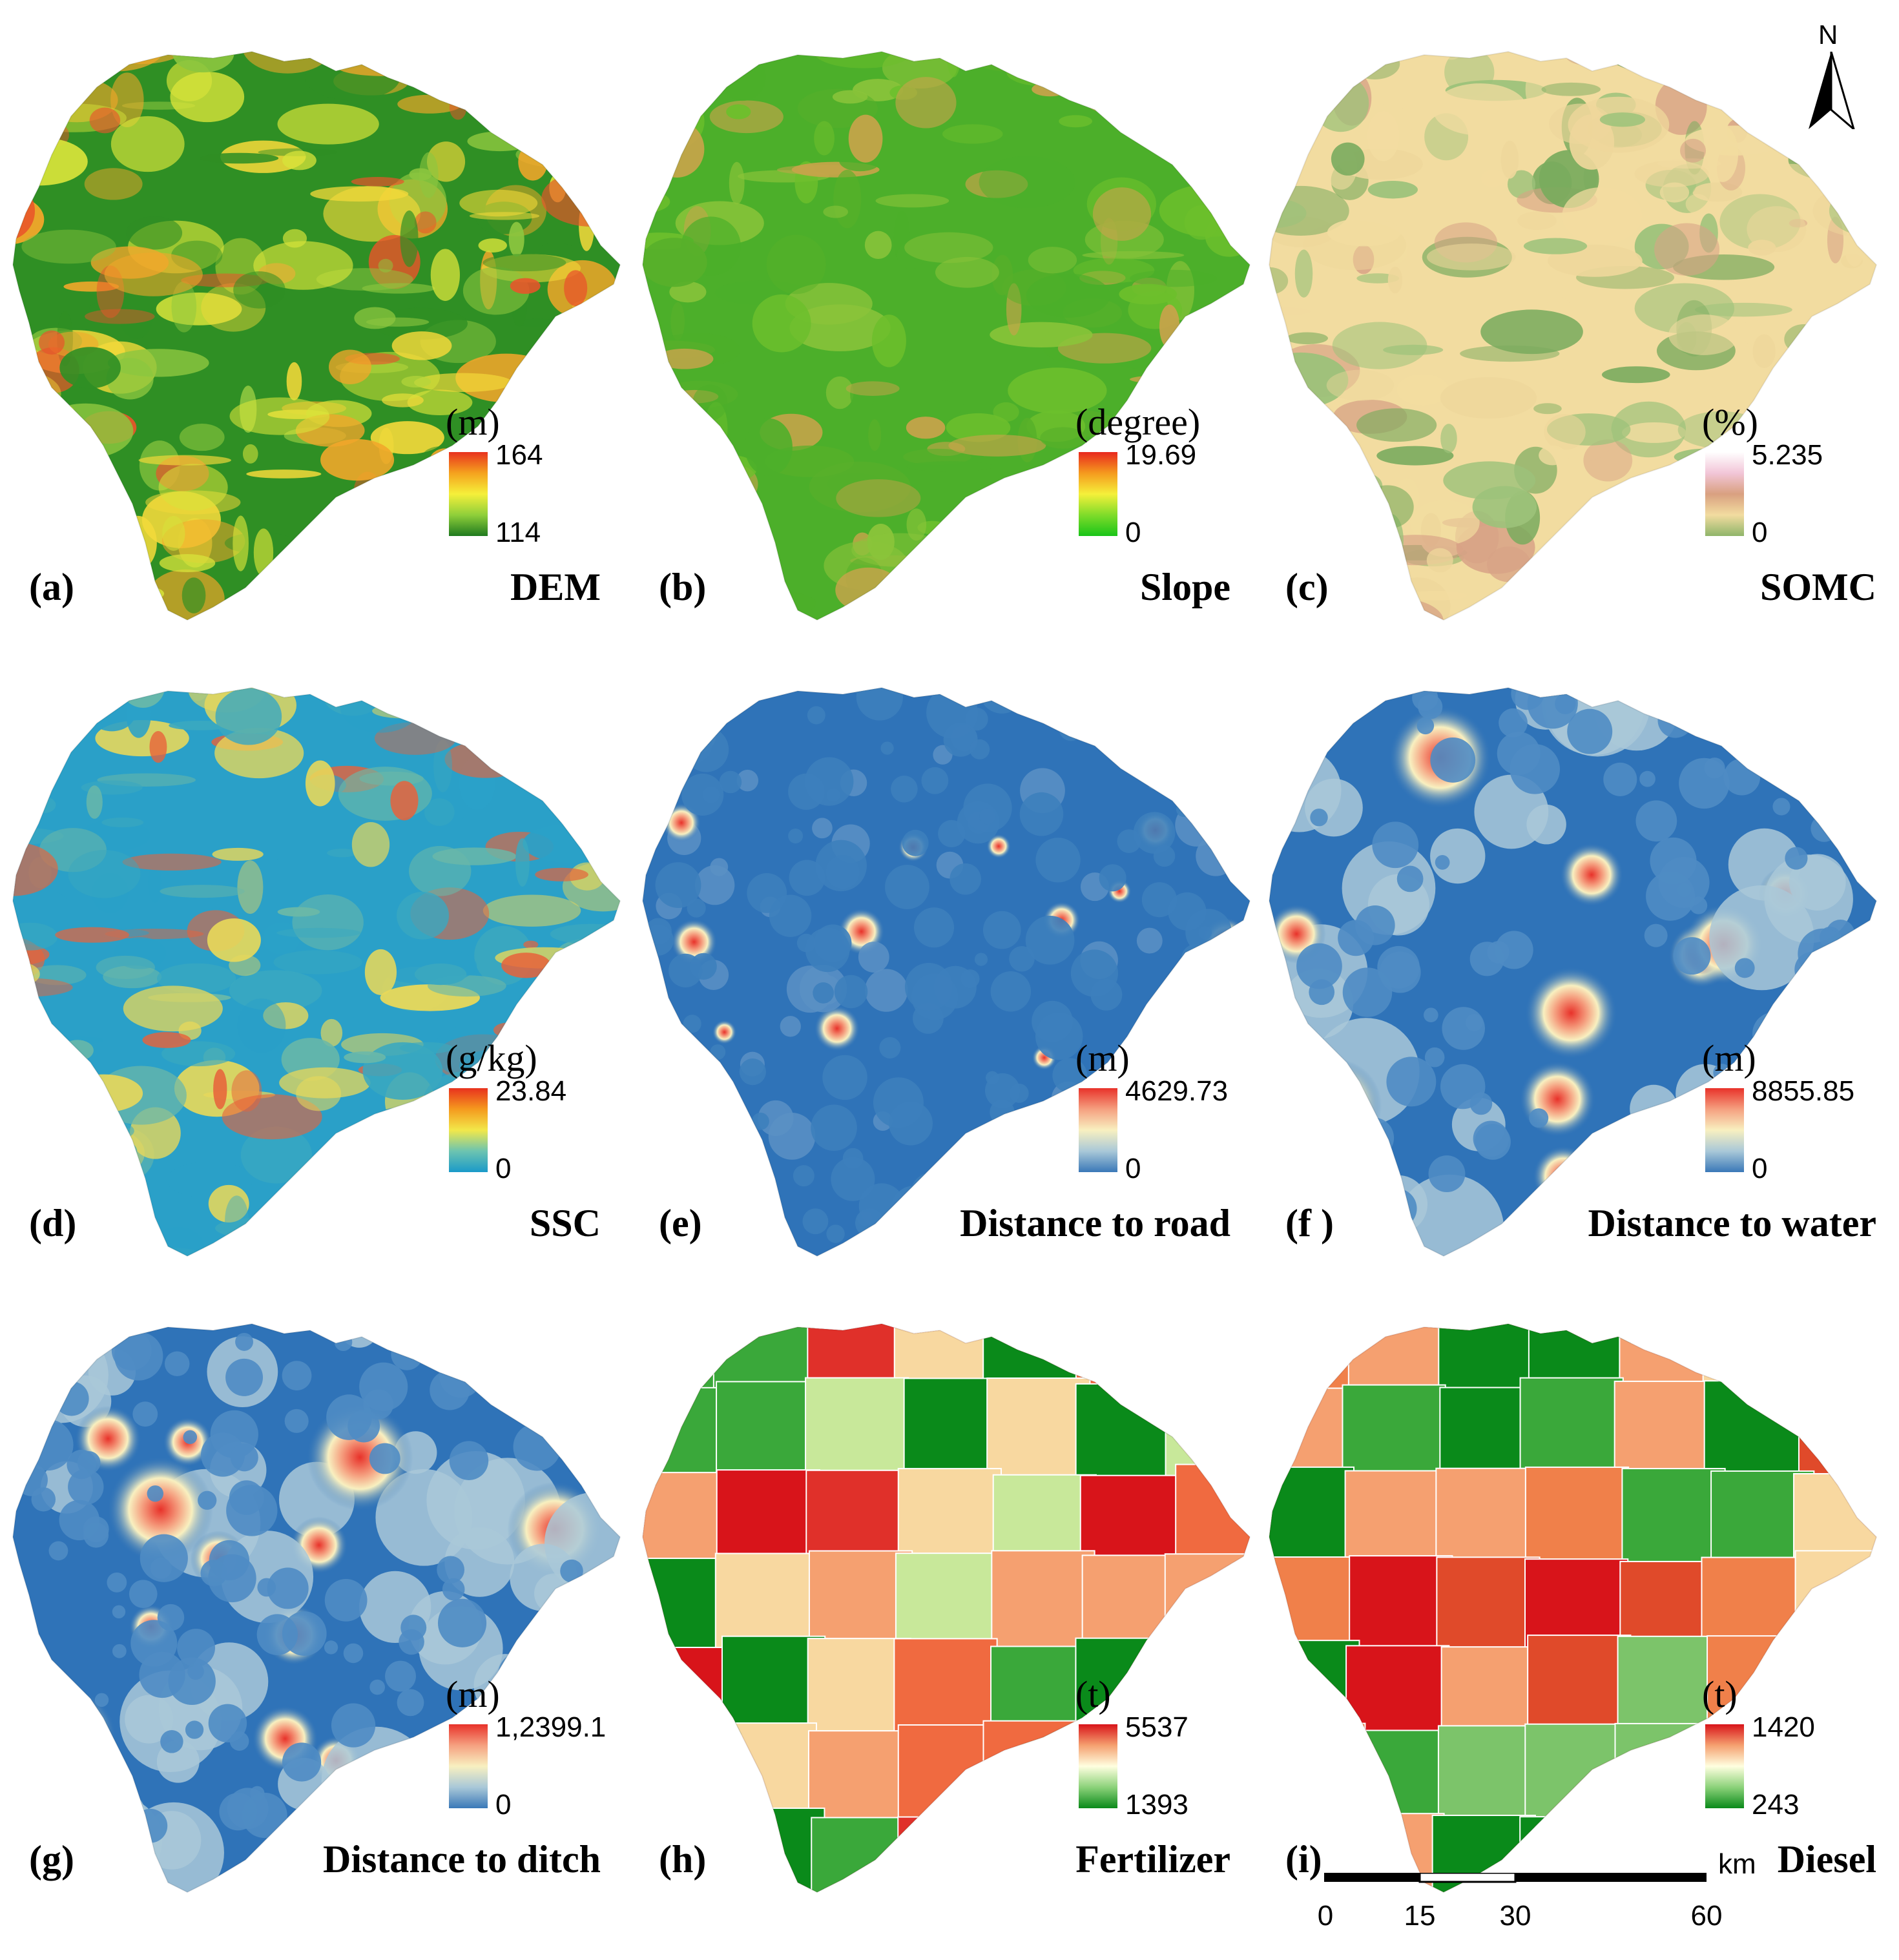 This screenshot has height=1960, width=1899. Describe the element at coordinates (1177, 1091) in the screenshot. I see `legend-max-value: 4629.73` at that location.